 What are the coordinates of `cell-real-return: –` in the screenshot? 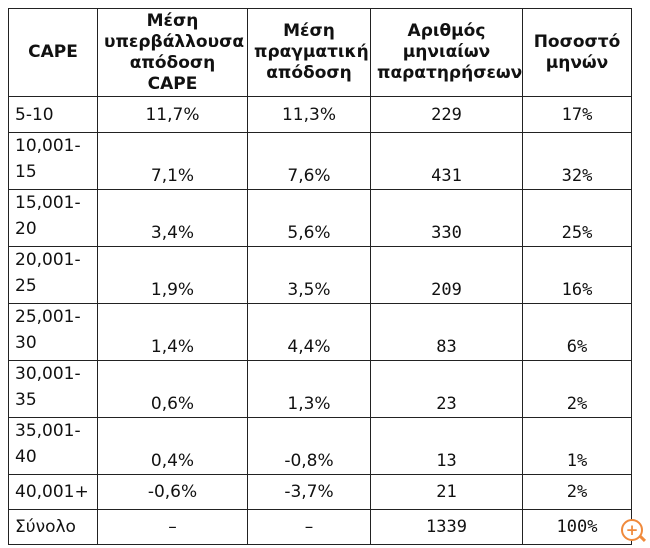 It's located at (309, 527).